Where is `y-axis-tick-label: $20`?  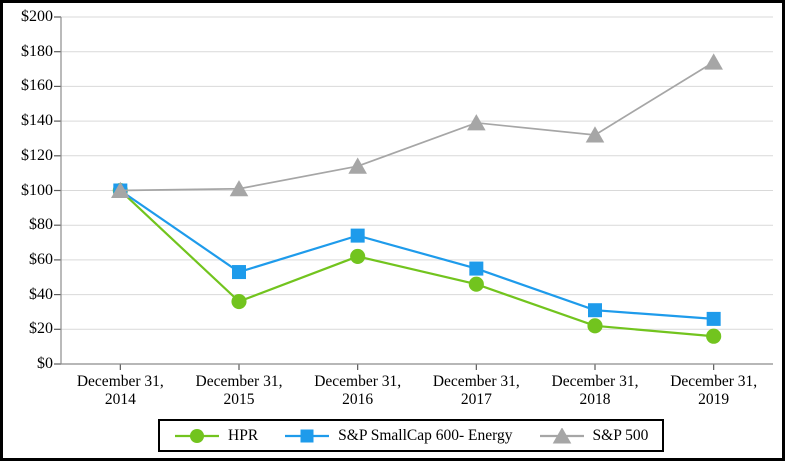 y-axis-tick-label: $20 is located at coordinates (41, 329).